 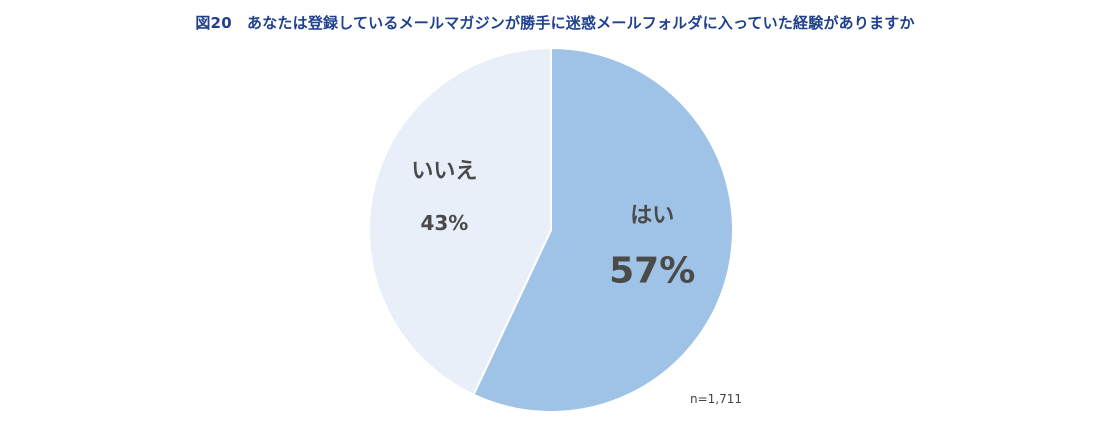 I want to click on sample-size-note: n=1,711, so click(x=716, y=399).